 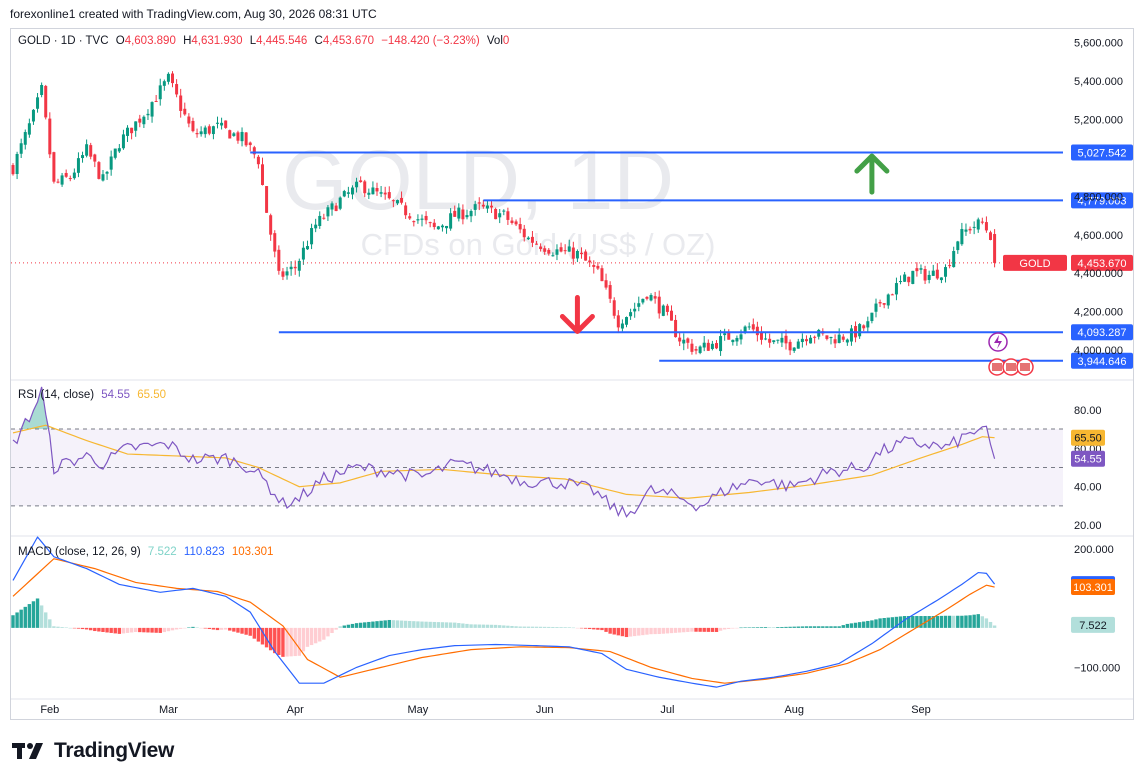 What do you see at coordinates (79, 552) in the screenshot?
I see `macd-legend-label: MACD (close, 12, 26, 9)` at bounding box center [79, 552].